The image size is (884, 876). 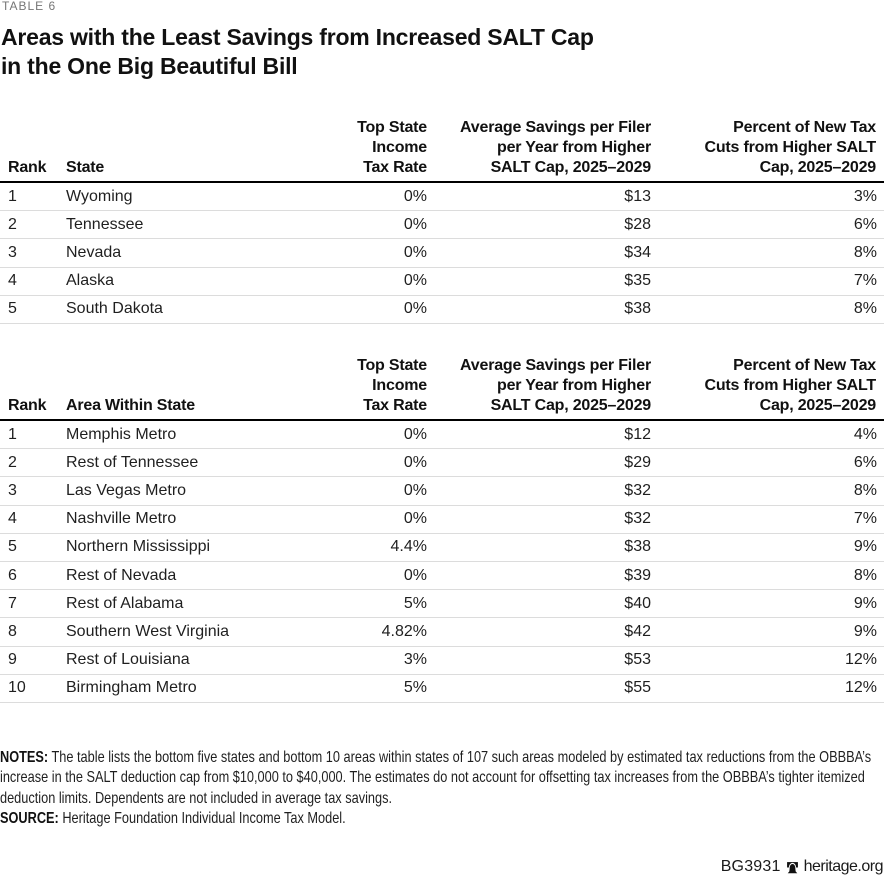 I want to click on table-cell: $39, so click(x=539, y=576).